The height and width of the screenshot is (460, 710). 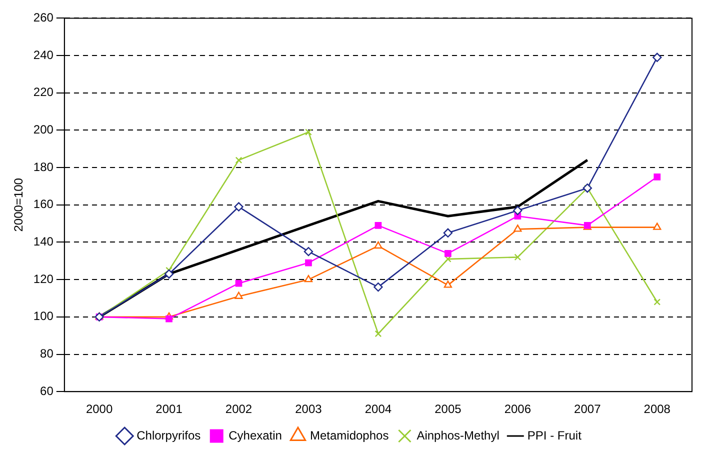 What do you see at coordinates (43, 204) in the screenshot?
I see `y-tick-label: 160` at bounding box center [43, 204].